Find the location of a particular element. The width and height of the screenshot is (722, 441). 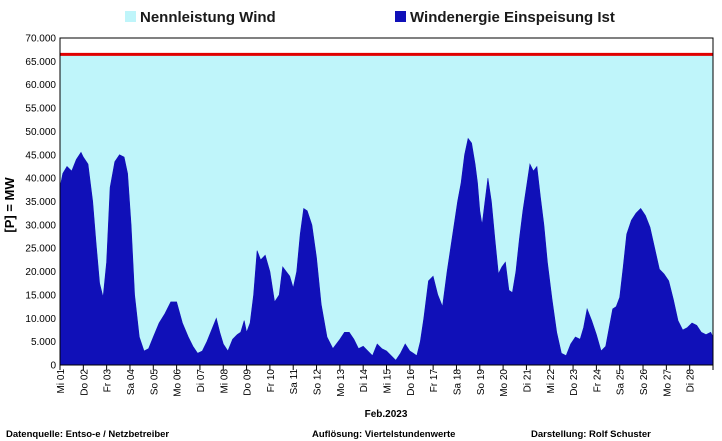

x-tick-label: Mo 13 is located at coordinates (341, 383).